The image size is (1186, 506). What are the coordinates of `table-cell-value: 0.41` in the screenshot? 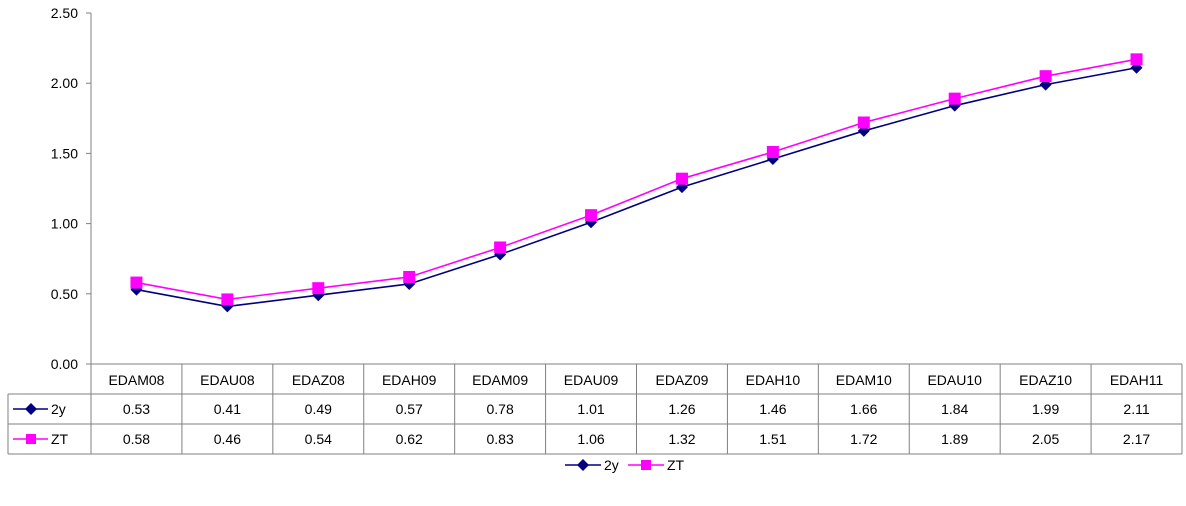 It's located at (227, 409).